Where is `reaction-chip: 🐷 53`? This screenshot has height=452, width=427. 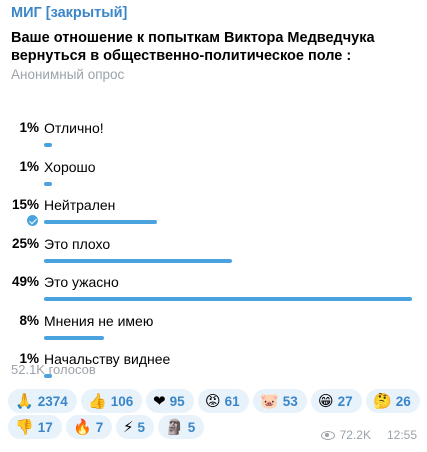 reaction-chip: 🐷 53 is located at coordinates (280, 401).